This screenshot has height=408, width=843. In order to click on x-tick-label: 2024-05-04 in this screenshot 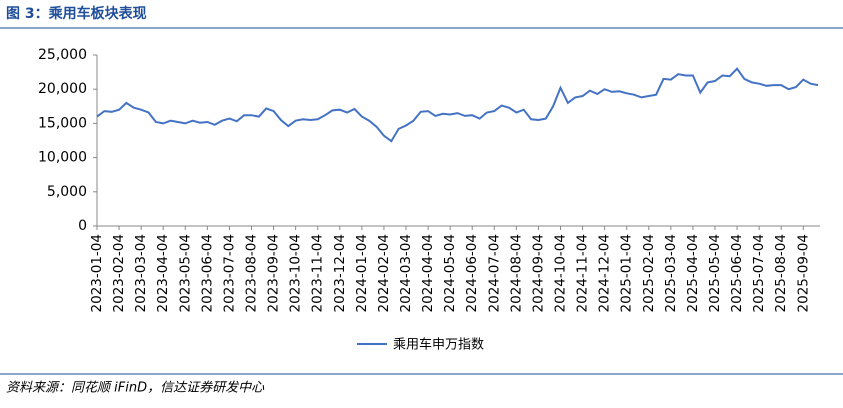, I will do `click(450, 273)`.